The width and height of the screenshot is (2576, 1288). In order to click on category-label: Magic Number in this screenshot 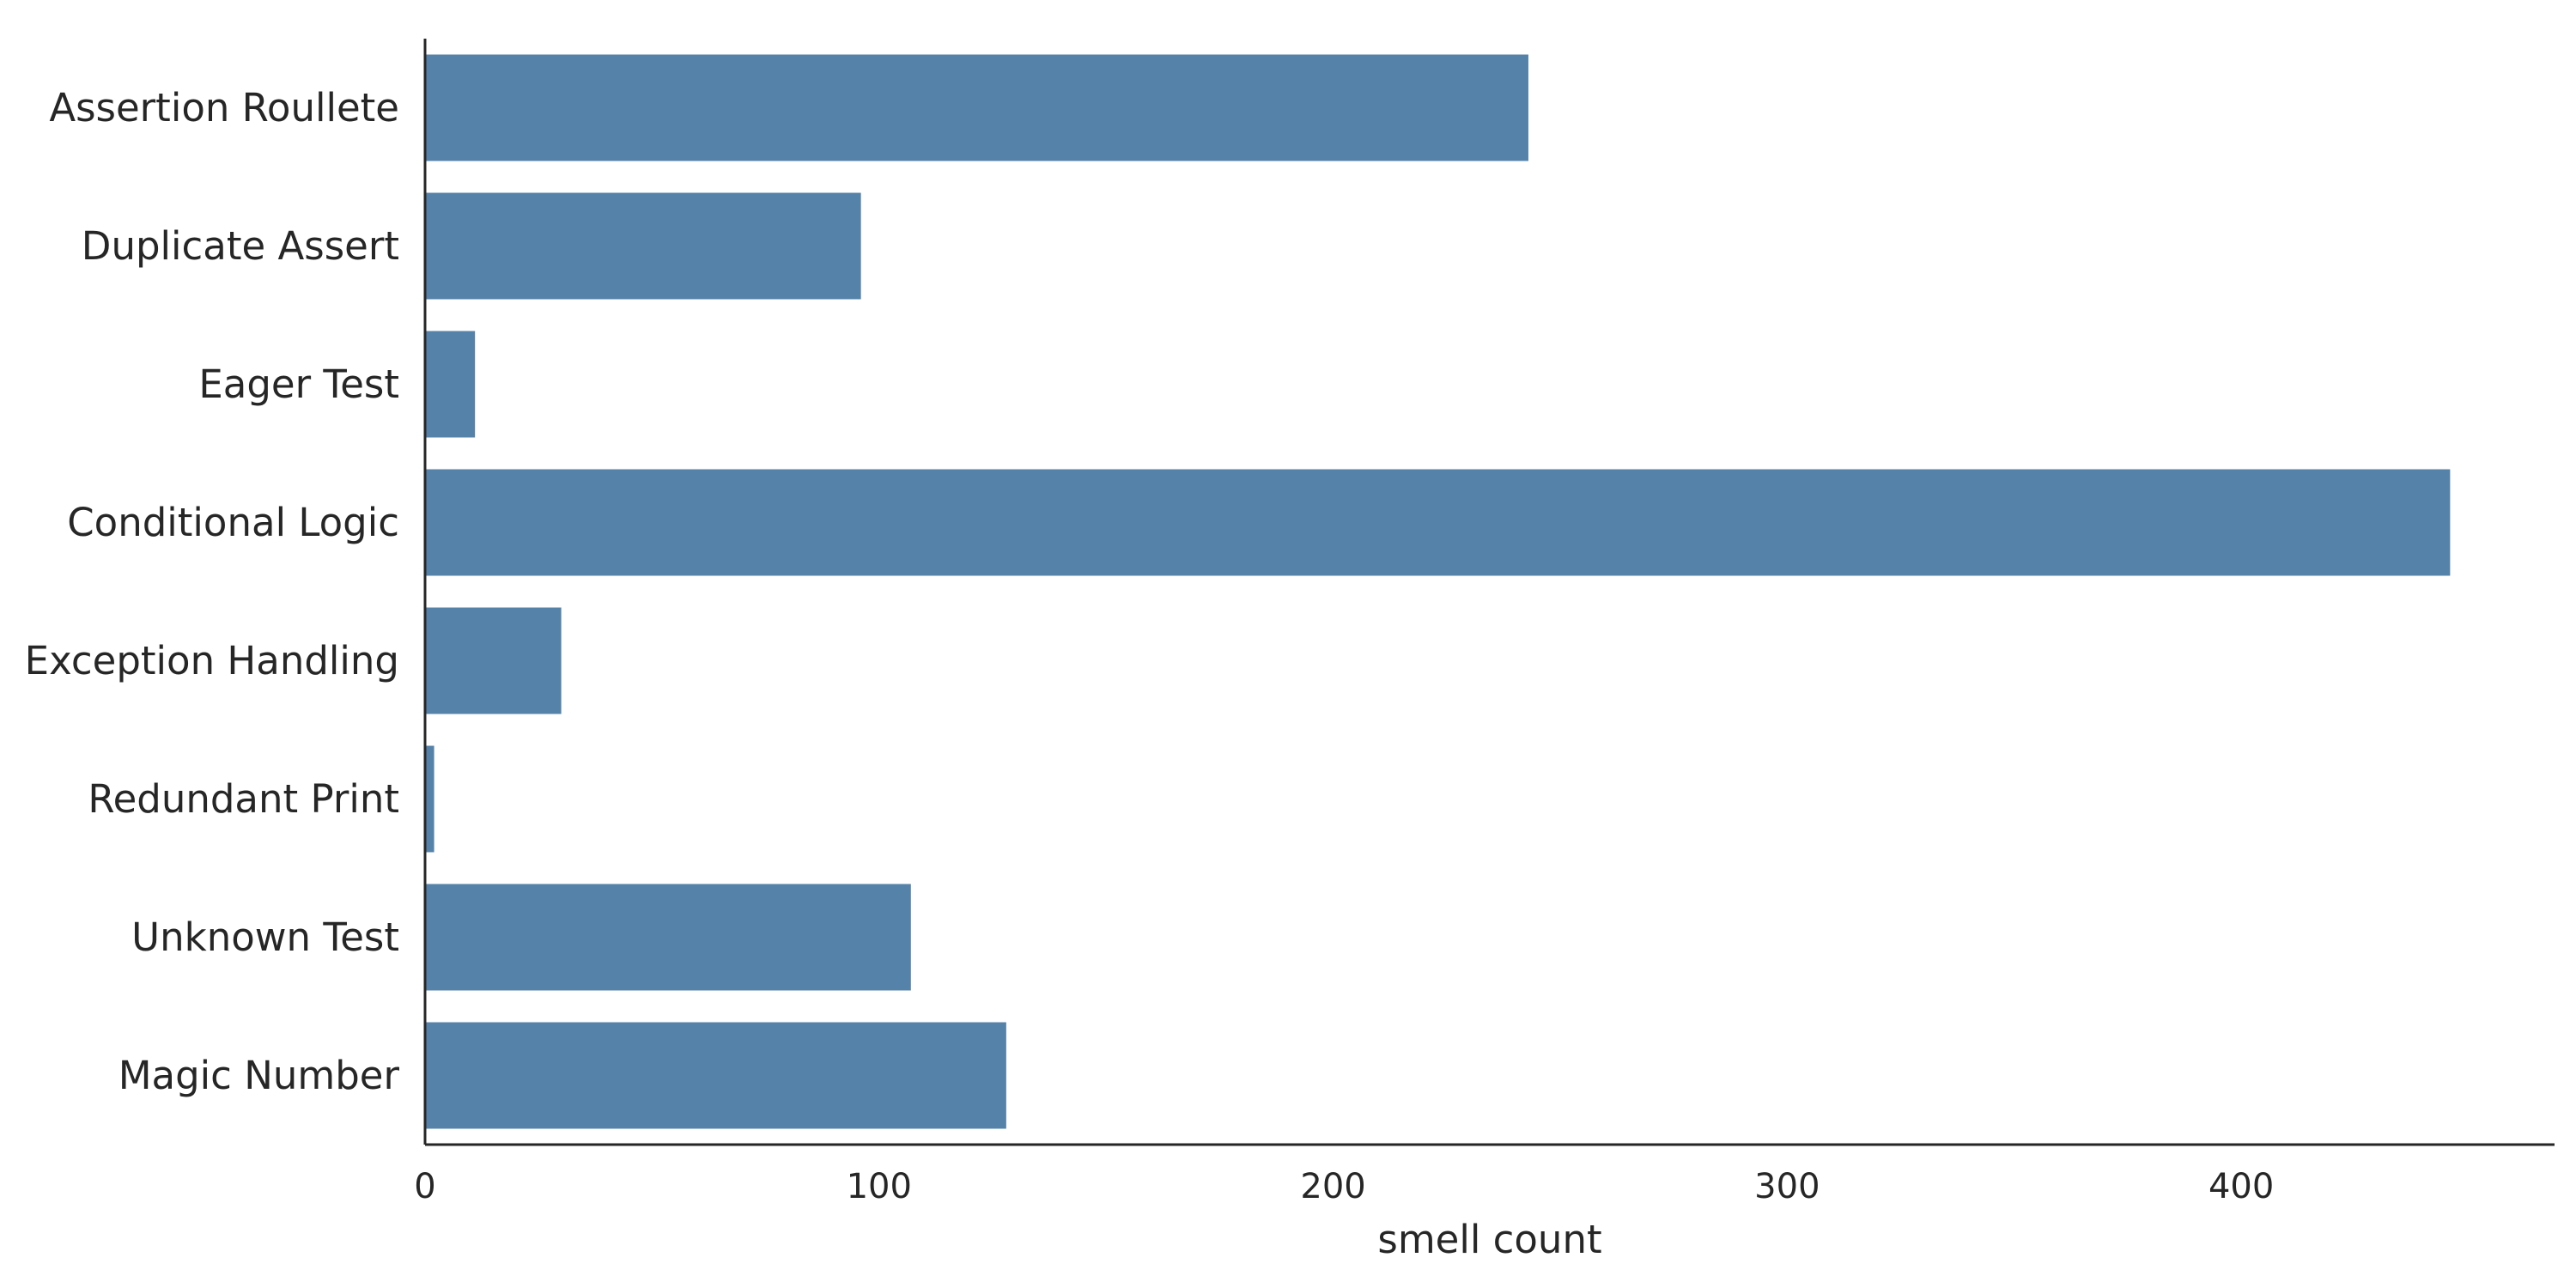, I will do `click(259, 1075)`.